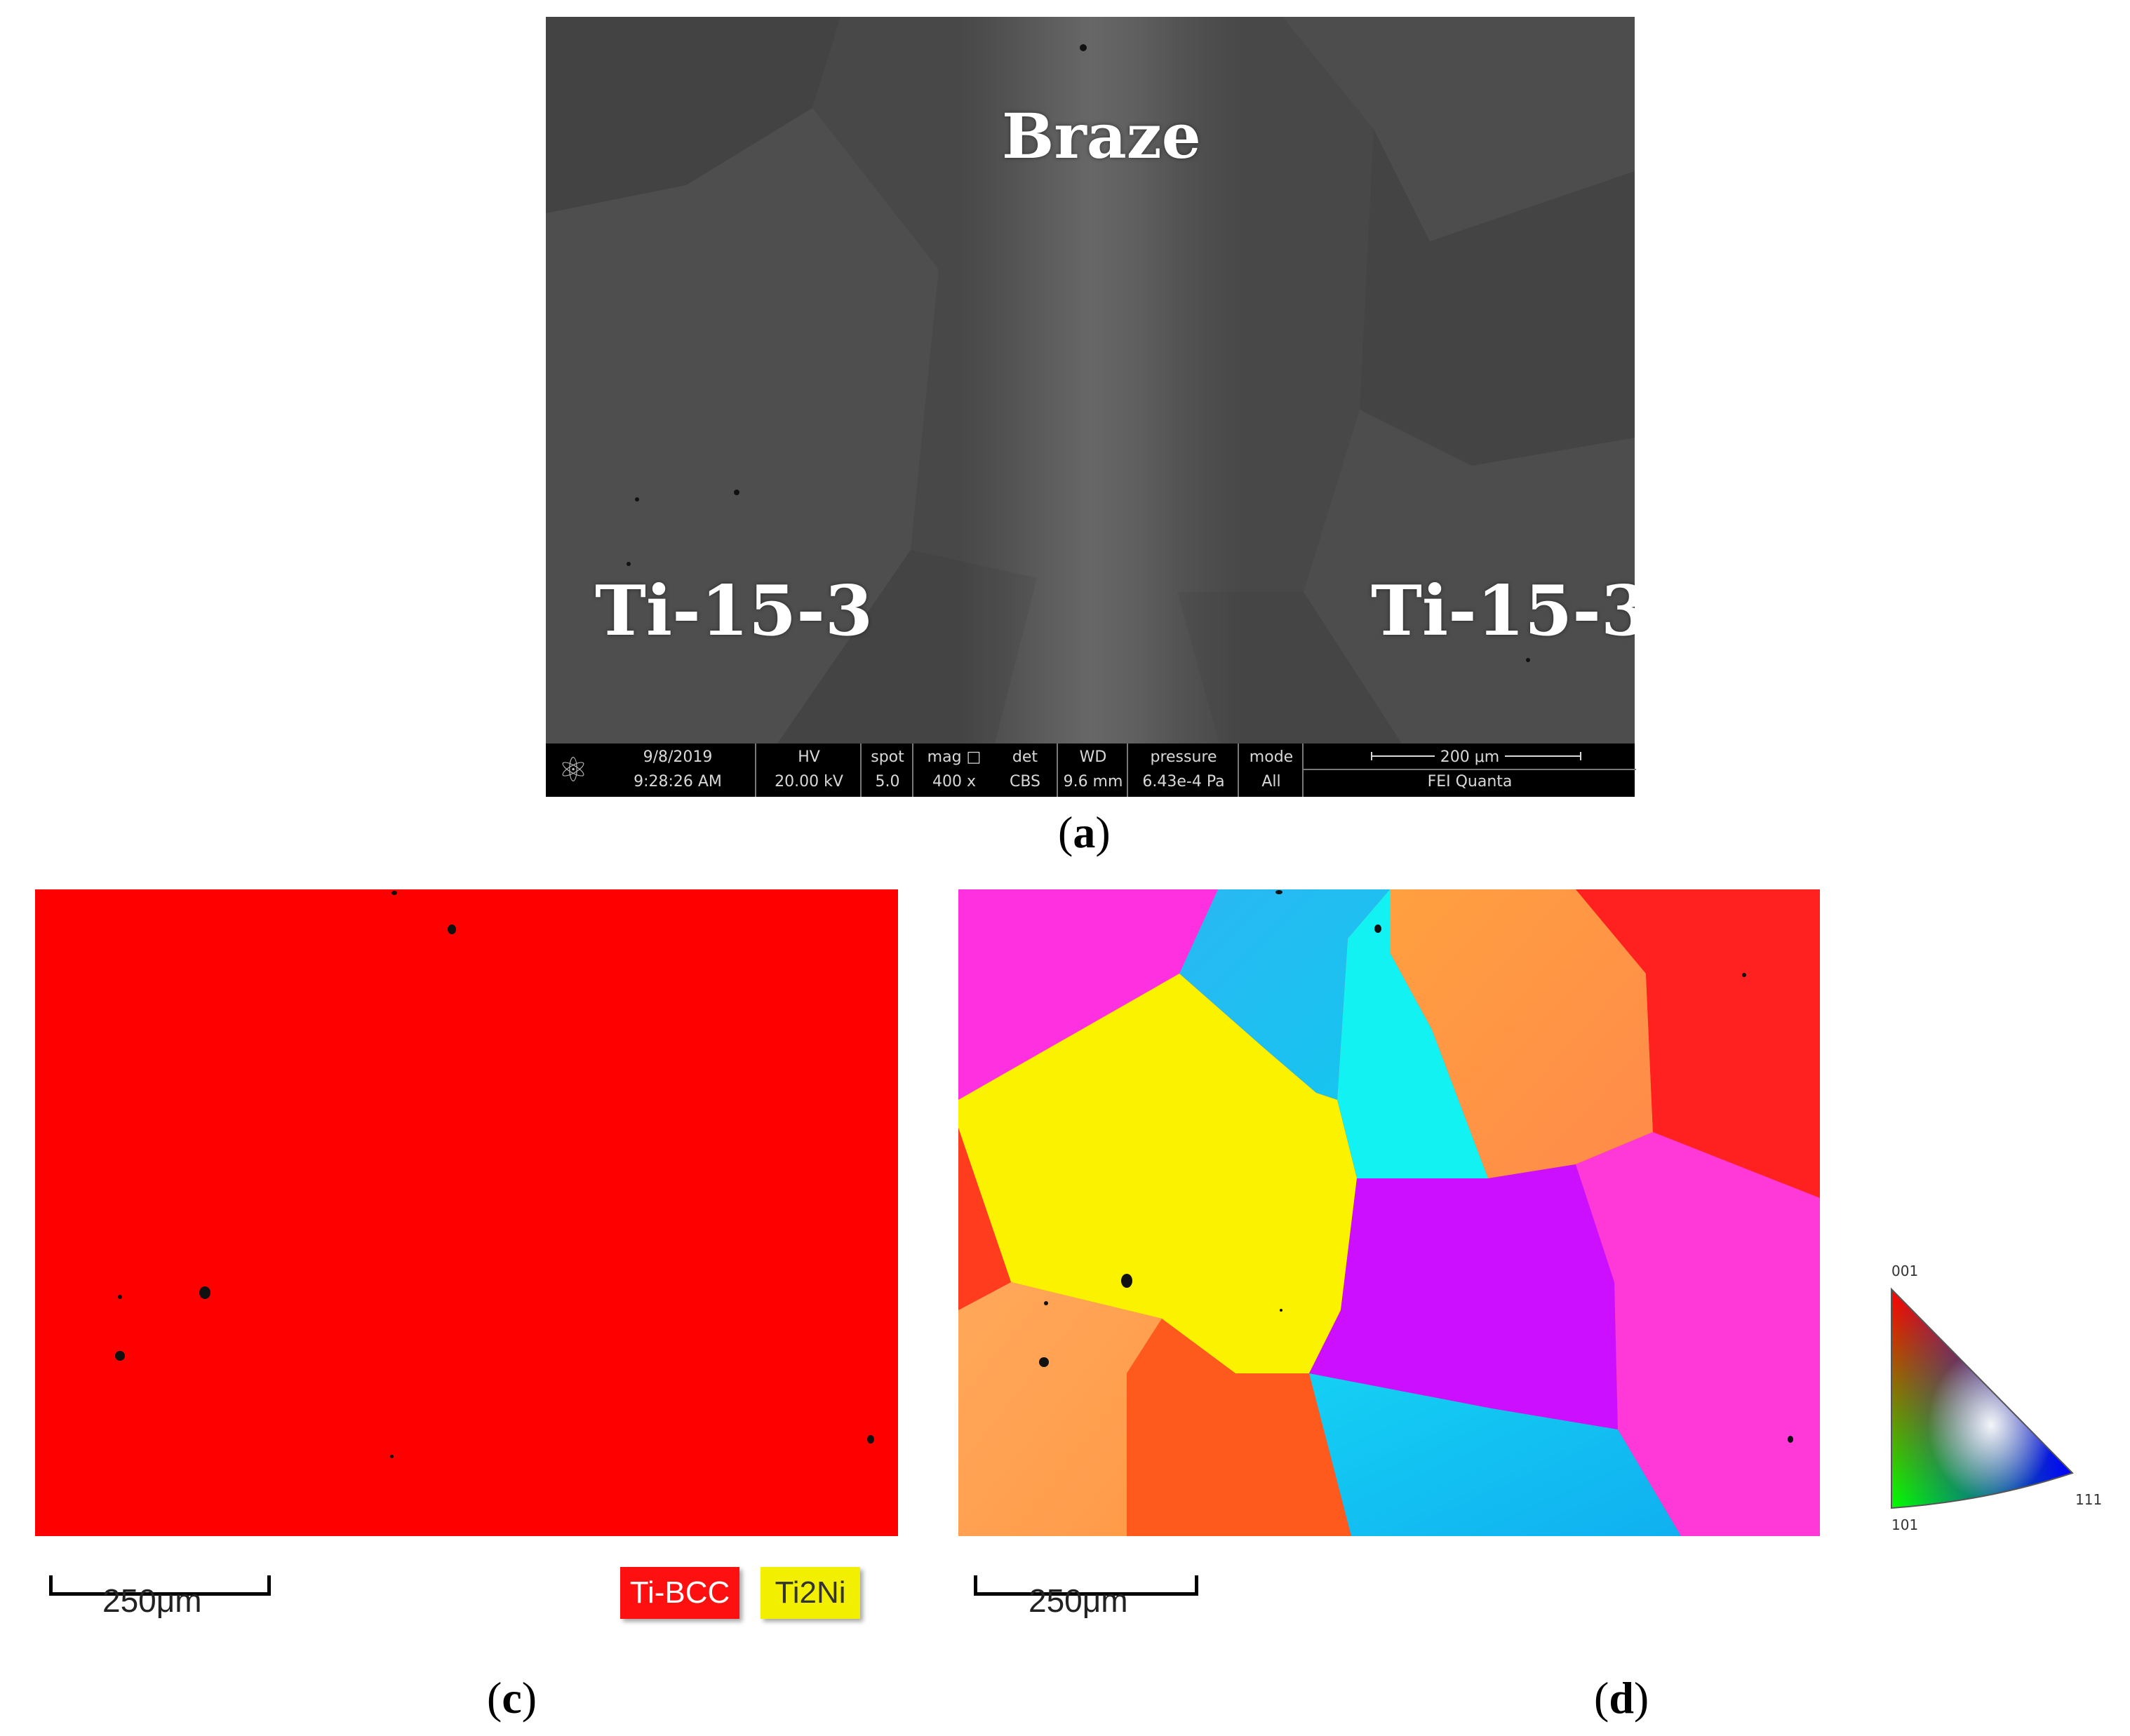 The height and width of the screenshot is (1736, 2130). I want to click on caption-a: (a), so click(1084, 832).